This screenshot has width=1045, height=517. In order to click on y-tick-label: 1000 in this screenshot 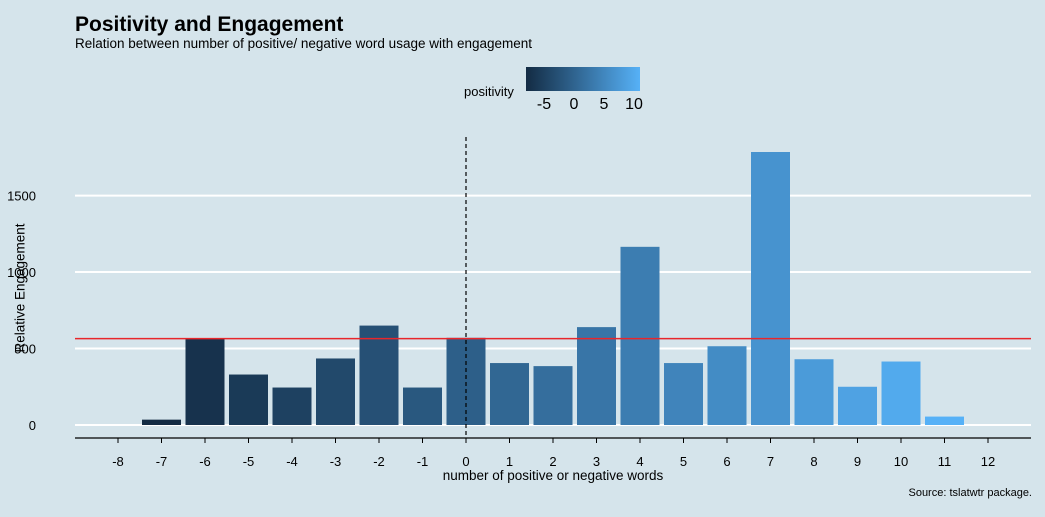, I will do `click(21, 272)`.